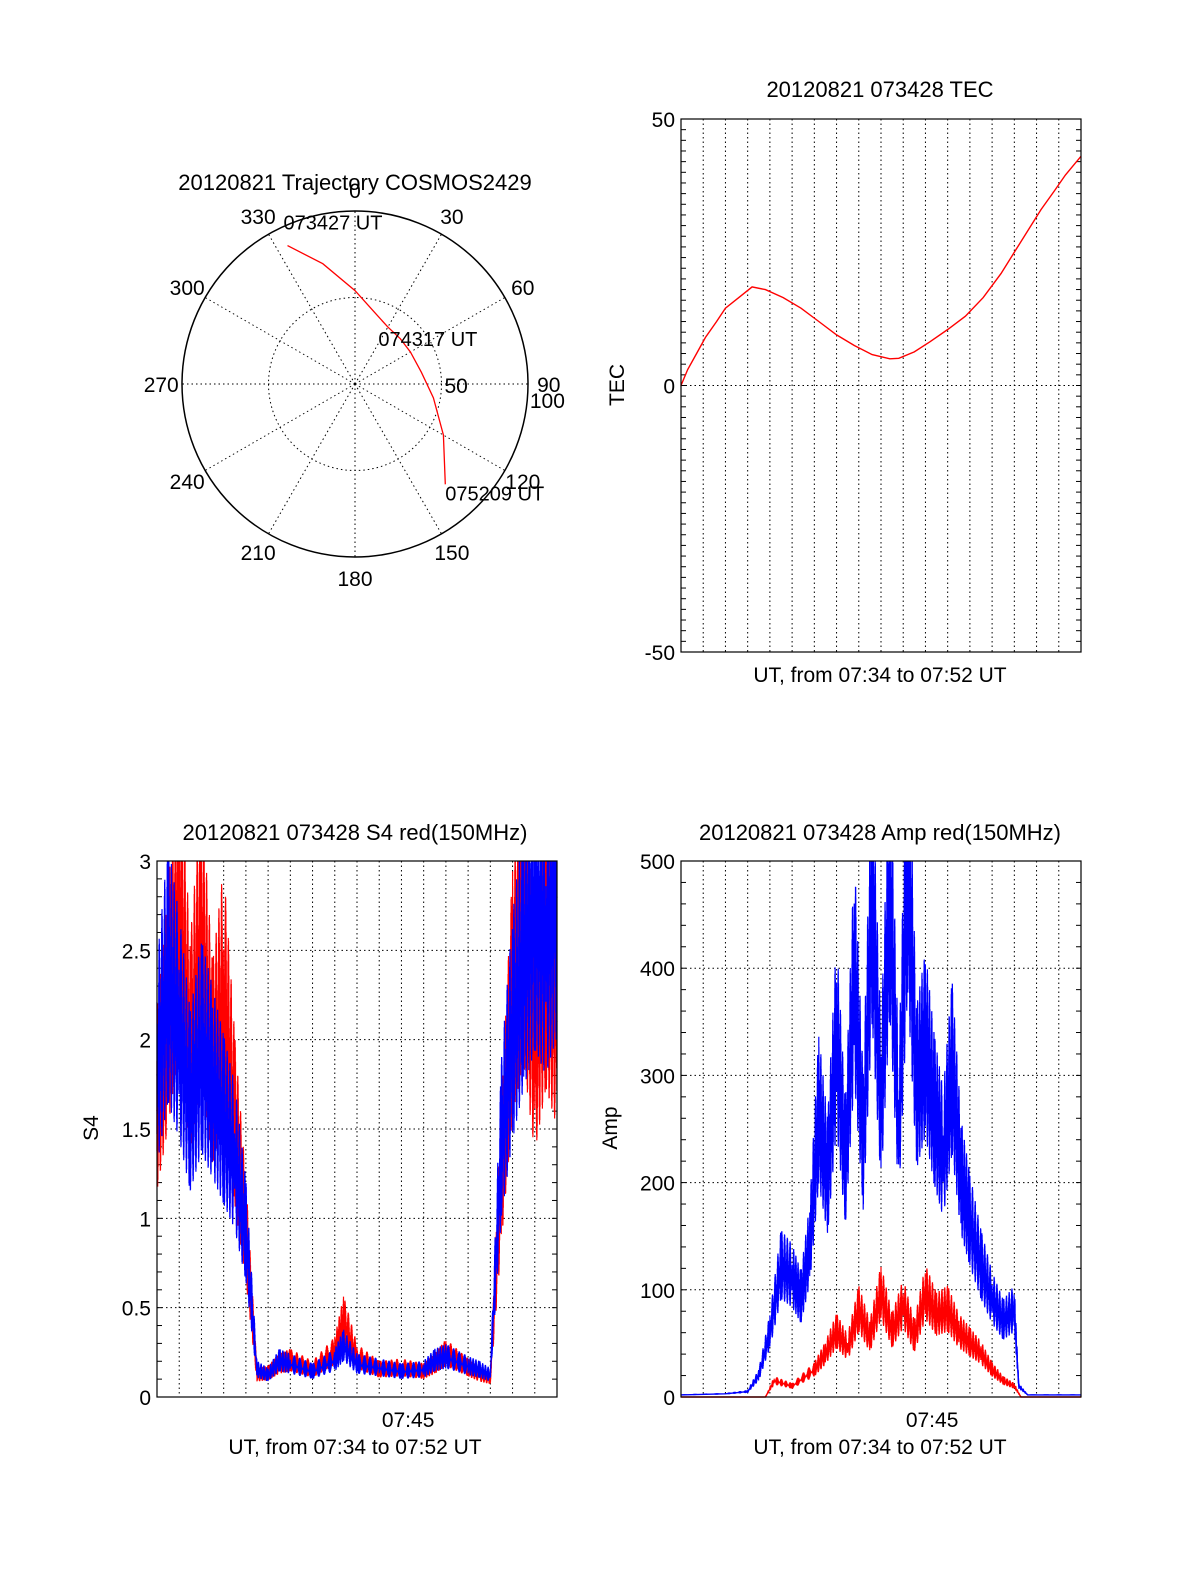  I want to click on tec-xlabel: UT, from 07:34 to 07:52 UT, so click(879, 675).